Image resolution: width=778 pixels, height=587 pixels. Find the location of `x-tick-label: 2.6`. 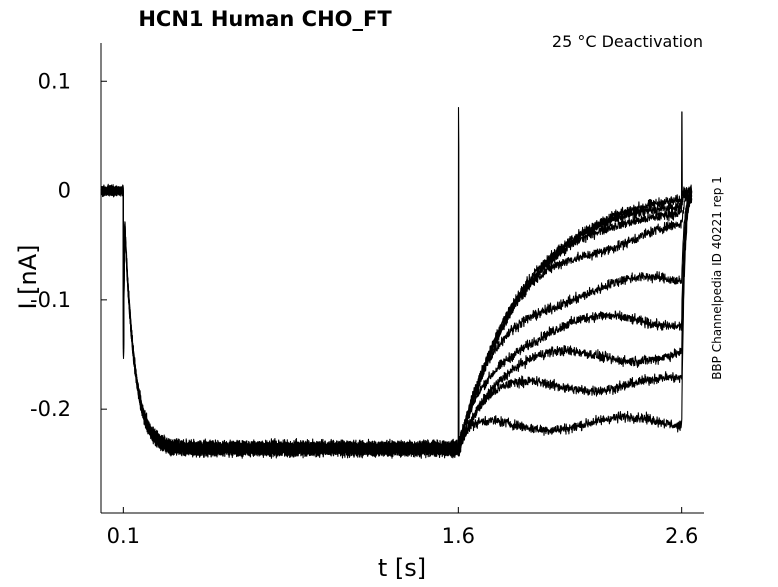

x-tick-label: 2.6 is located at coordinates (681, 536).